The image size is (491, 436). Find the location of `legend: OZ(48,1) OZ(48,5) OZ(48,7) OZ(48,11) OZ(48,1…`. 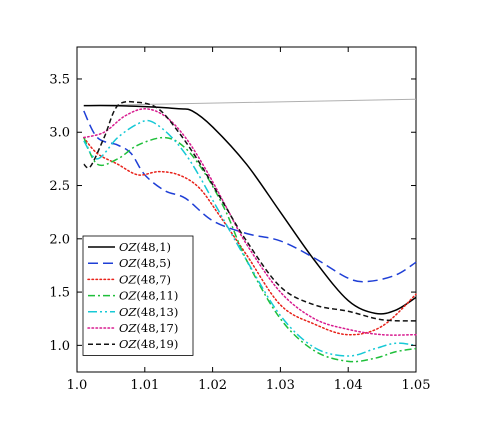

legend: OZ(48,1) OZ(48,5) OZ(48,7) OZ(48,11) OZ(48,1… is located at coordinates (138, 295).